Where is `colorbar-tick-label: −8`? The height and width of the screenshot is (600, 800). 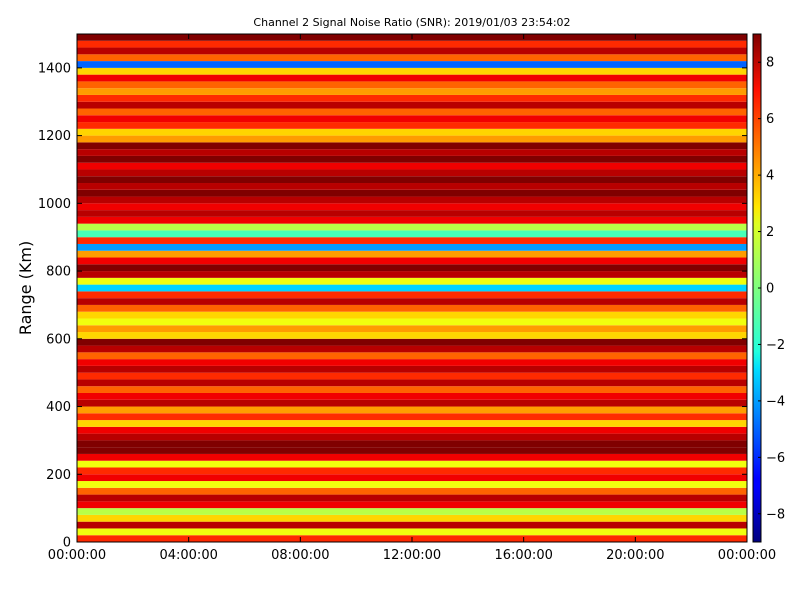 colorbar-tick-label: −8 is located at coordinates (775, 514).